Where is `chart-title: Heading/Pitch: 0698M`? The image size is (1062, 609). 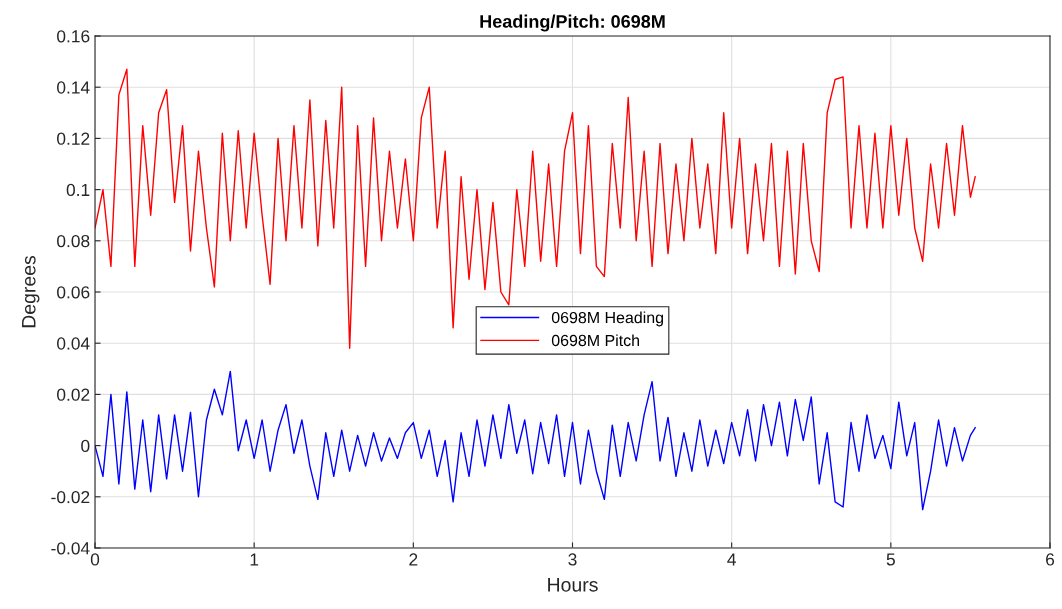
chart-title: Heading/Pitch: 0698M is located at coordinates (572, 23).